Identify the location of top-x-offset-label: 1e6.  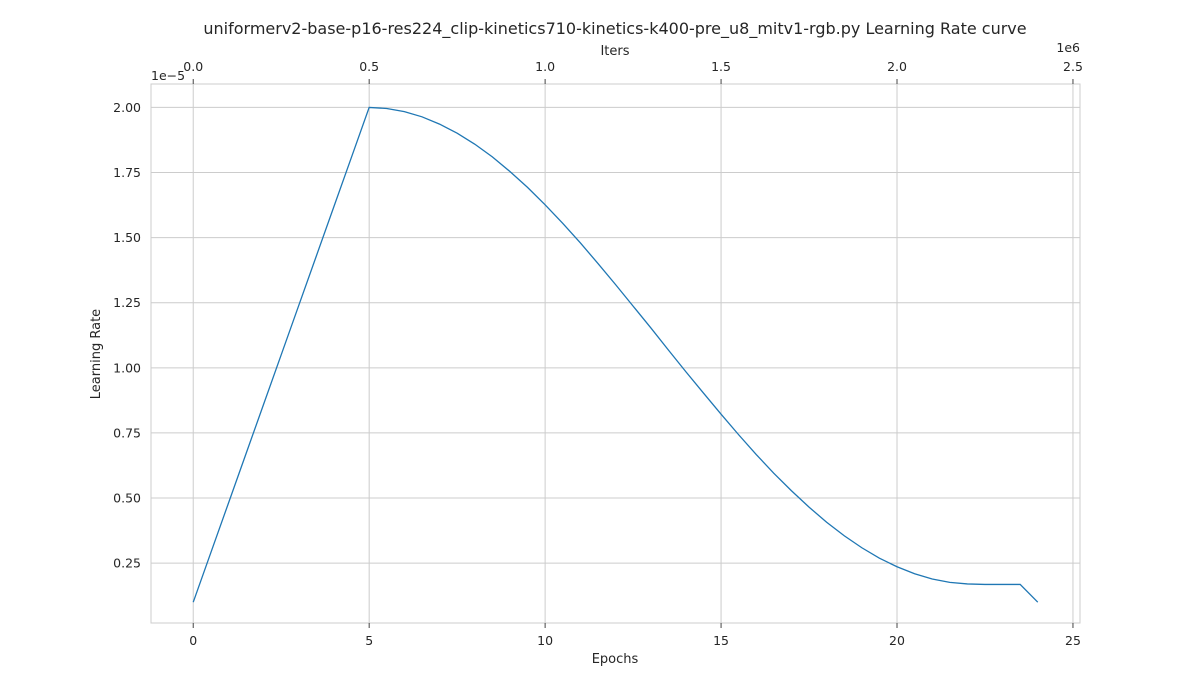
(1068, 47).